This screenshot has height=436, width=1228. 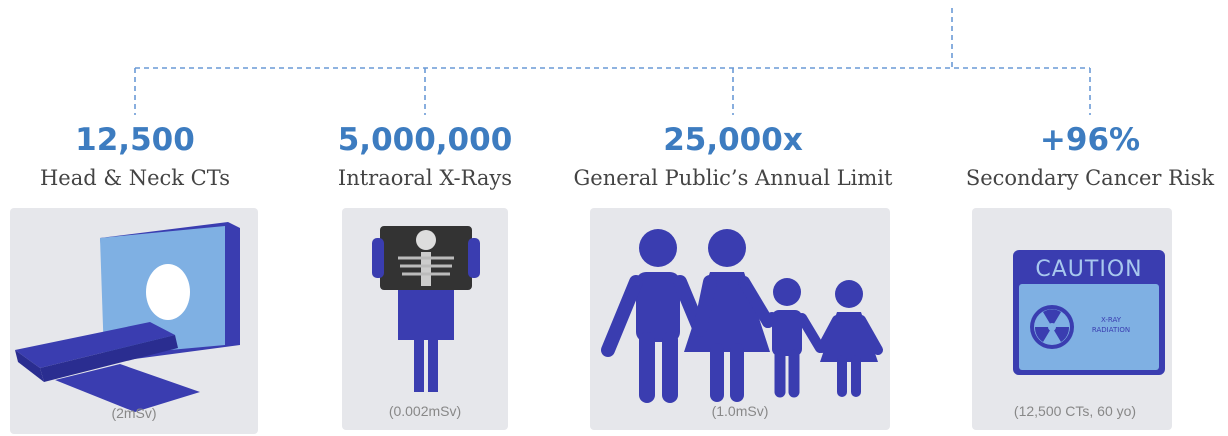 I want to click on panel-note: (0.002mSv), so click(x=425, y=411).